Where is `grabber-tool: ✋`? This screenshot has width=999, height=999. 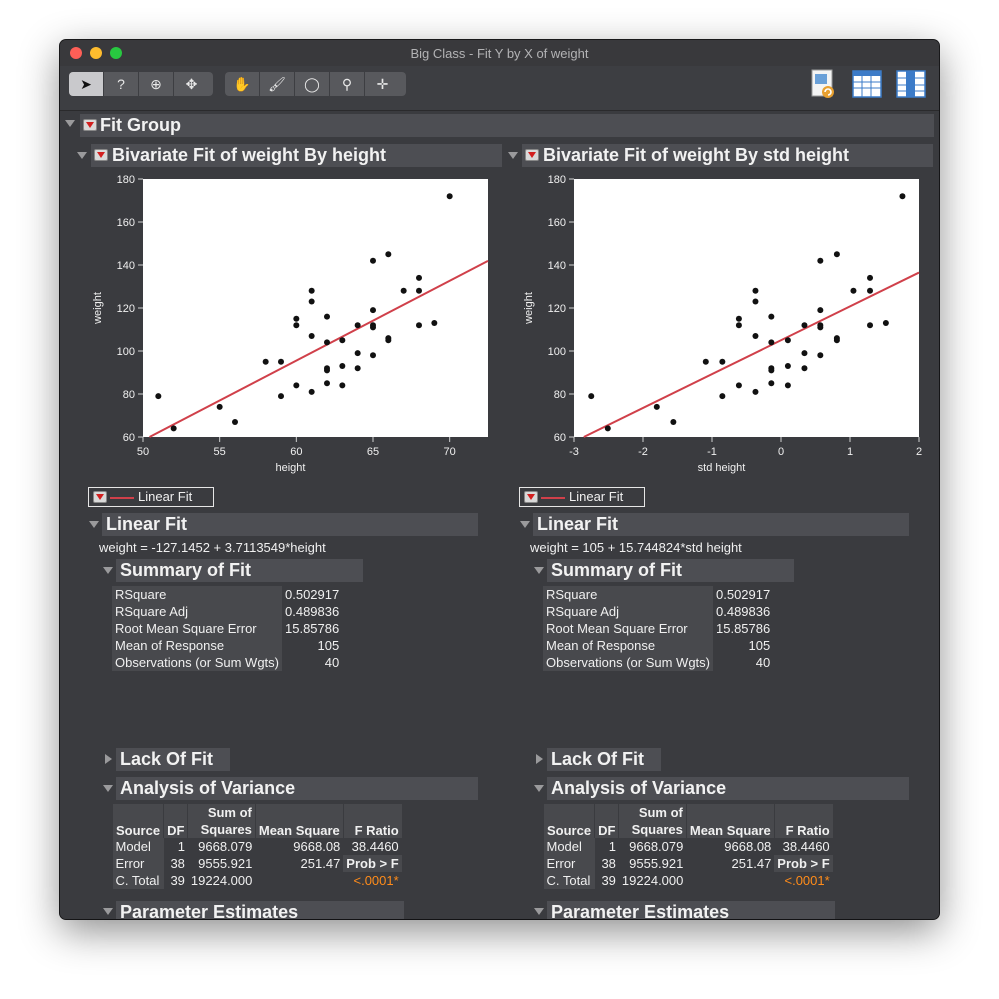
grabber-tool: ✋ is located at coordinates (242, 84).